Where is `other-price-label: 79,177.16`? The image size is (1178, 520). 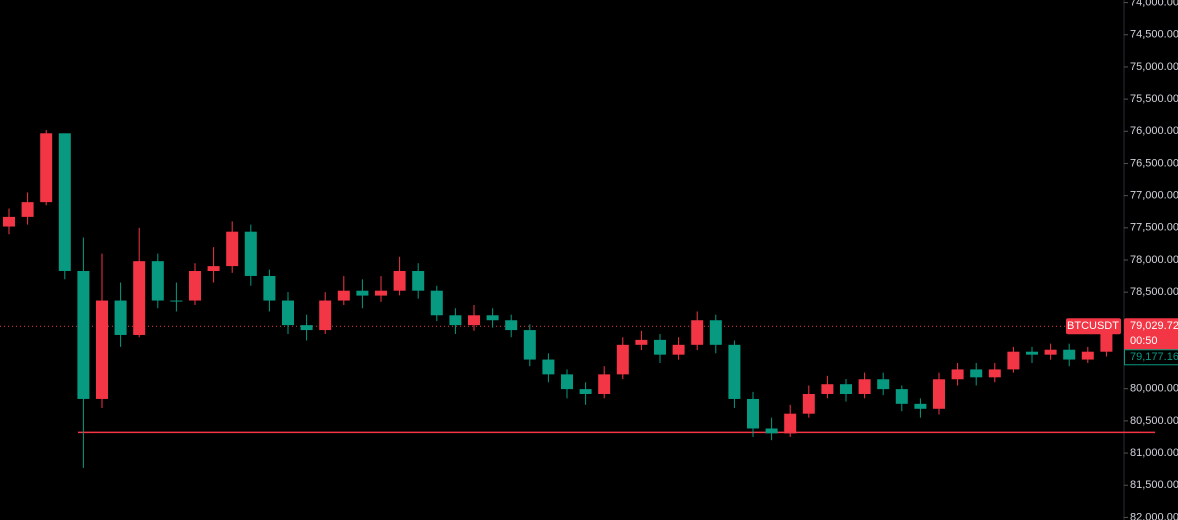
other-price-label: 79,177.16 is located at coordinates (1154, 357).